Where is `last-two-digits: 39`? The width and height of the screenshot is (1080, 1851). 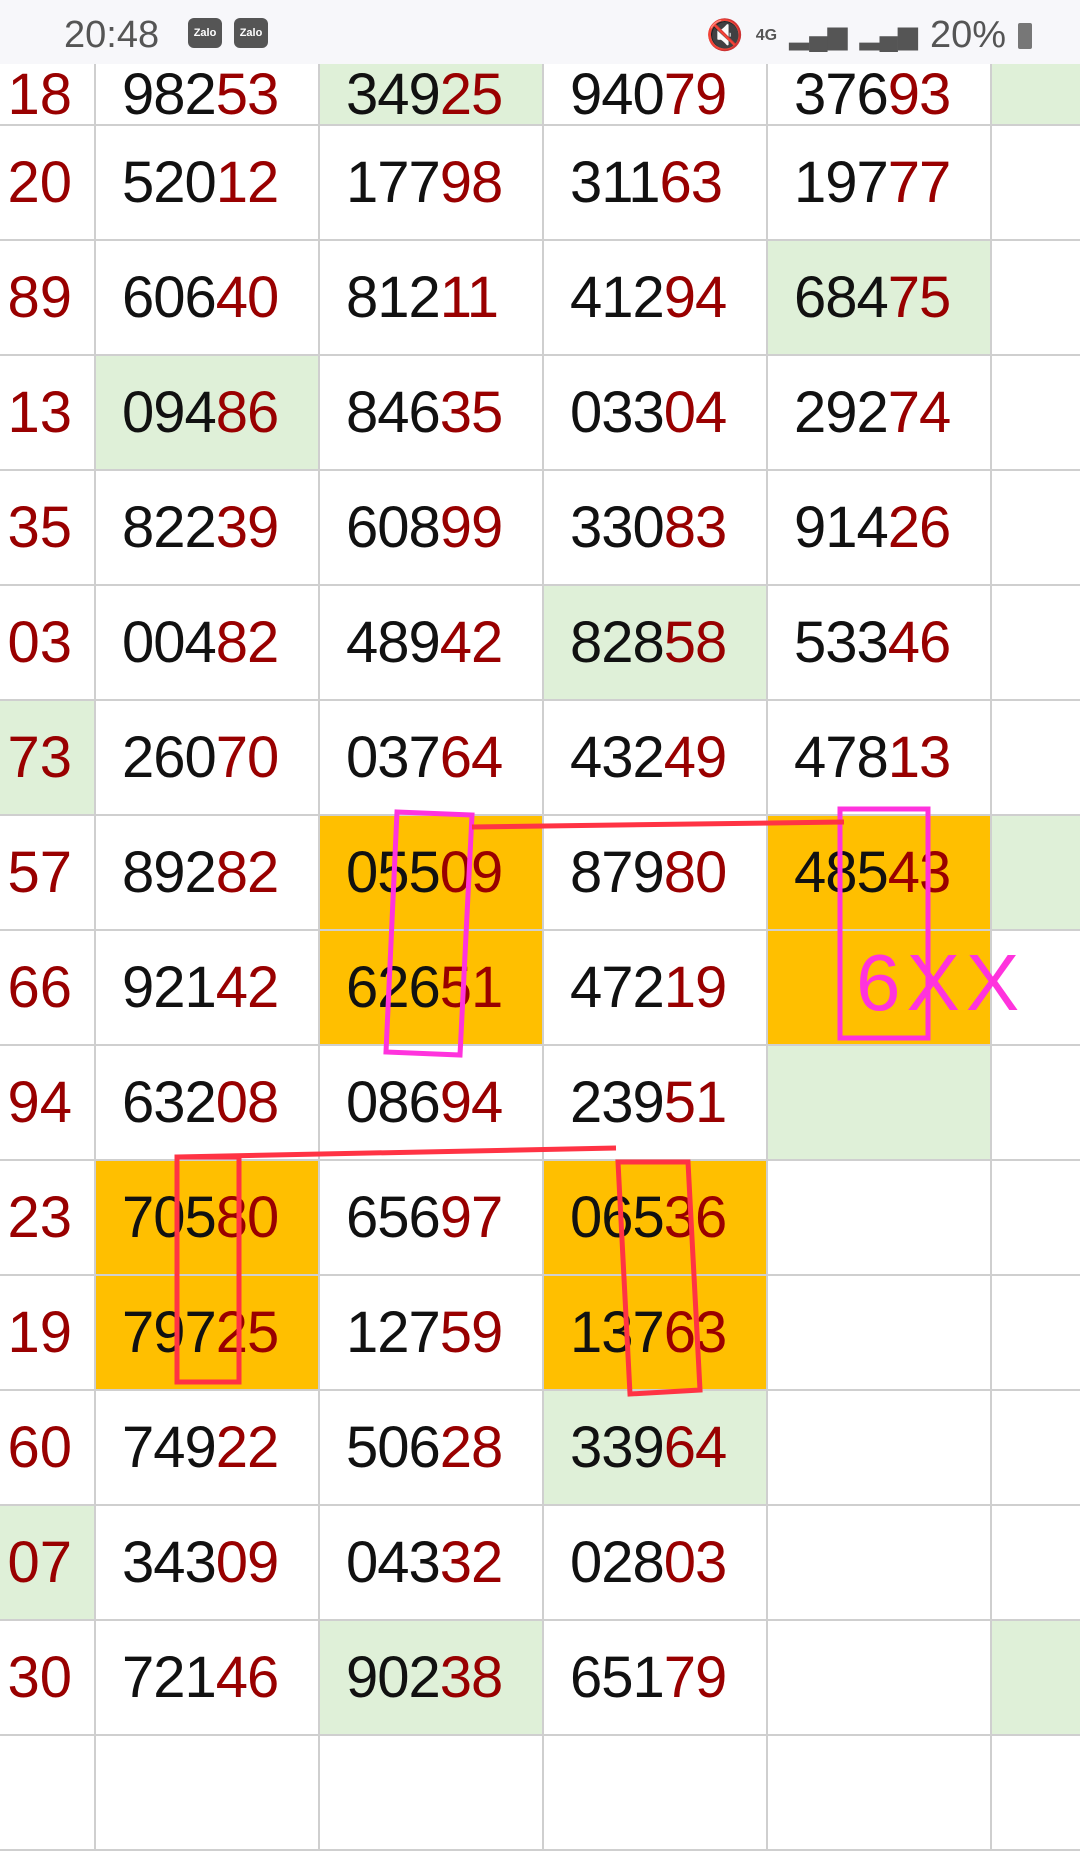
last-two-digits: 39 is located at coordinates (247, 527).